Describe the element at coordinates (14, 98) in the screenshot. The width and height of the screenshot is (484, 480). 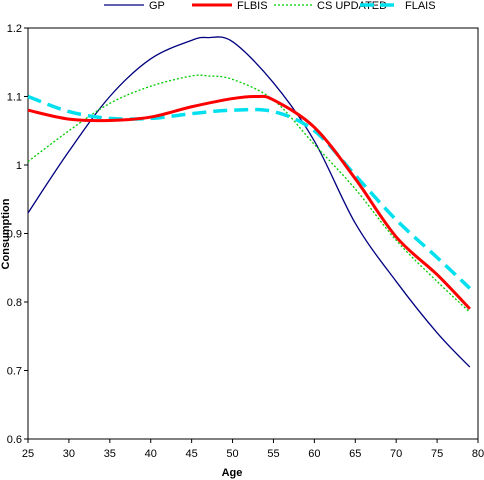
I see `y-tick-label: 1.1` at that location.